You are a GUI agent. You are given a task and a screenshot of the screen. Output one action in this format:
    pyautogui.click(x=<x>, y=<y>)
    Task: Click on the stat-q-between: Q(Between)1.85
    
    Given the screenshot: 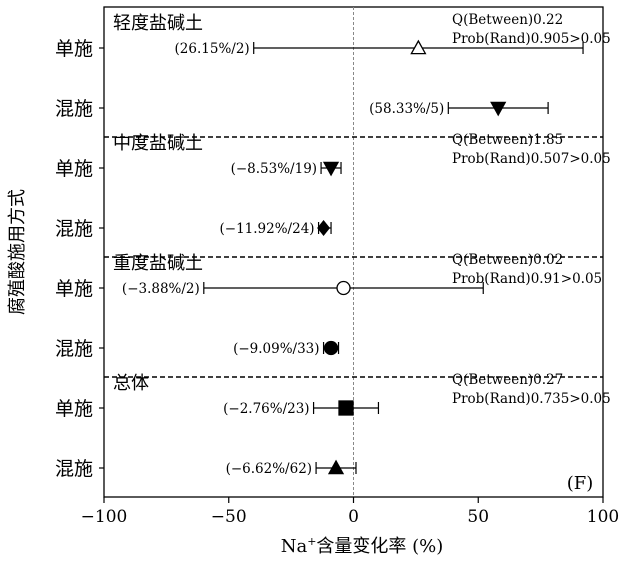 What is the action you would take?
    pyautogui.click(x=507, y=140)
    